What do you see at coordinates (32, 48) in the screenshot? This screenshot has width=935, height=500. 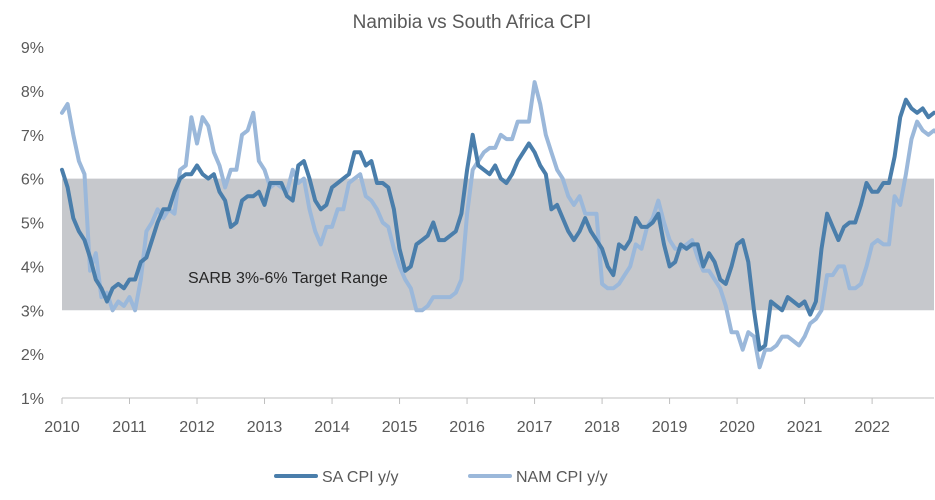 I see `y-tick-label: 9%` at bounding box center [32, 48].